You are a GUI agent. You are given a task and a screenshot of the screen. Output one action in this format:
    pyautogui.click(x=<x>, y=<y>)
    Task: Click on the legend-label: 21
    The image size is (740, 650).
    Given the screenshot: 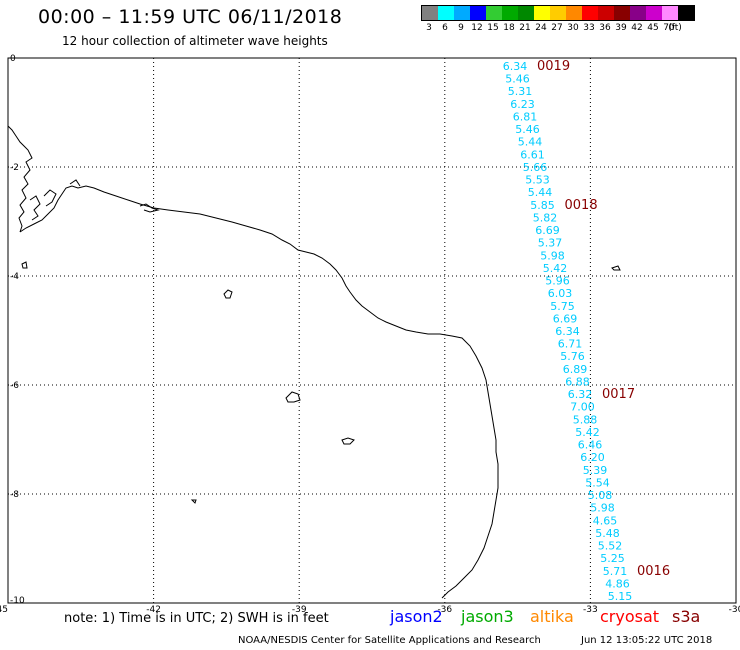 What is the action you would take?
    pyautogui.click(x=525, y=28)
    